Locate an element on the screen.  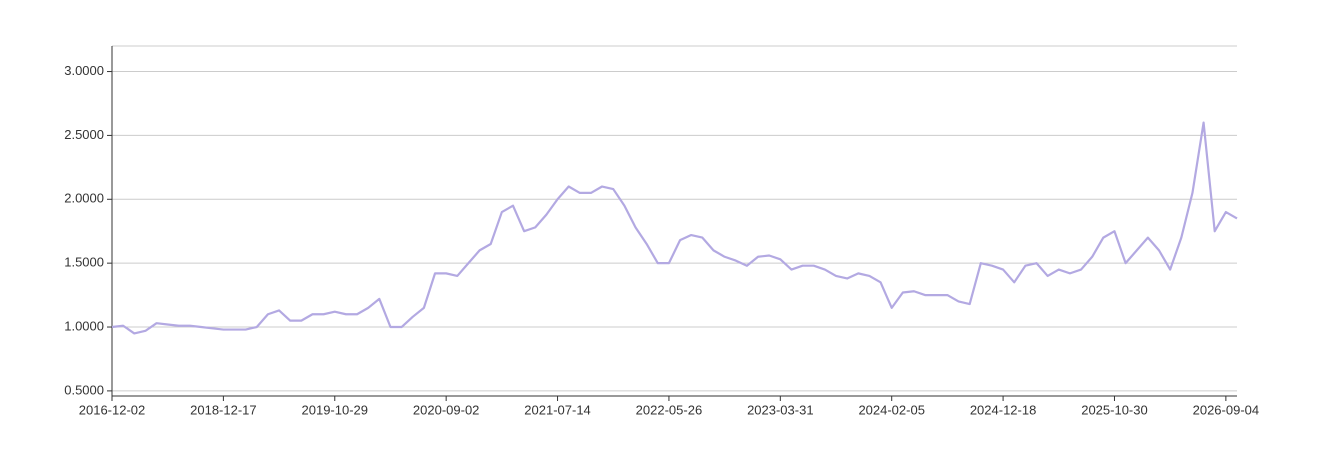
y-tick-label: 1.5000 is located at coordinates (84, 262).